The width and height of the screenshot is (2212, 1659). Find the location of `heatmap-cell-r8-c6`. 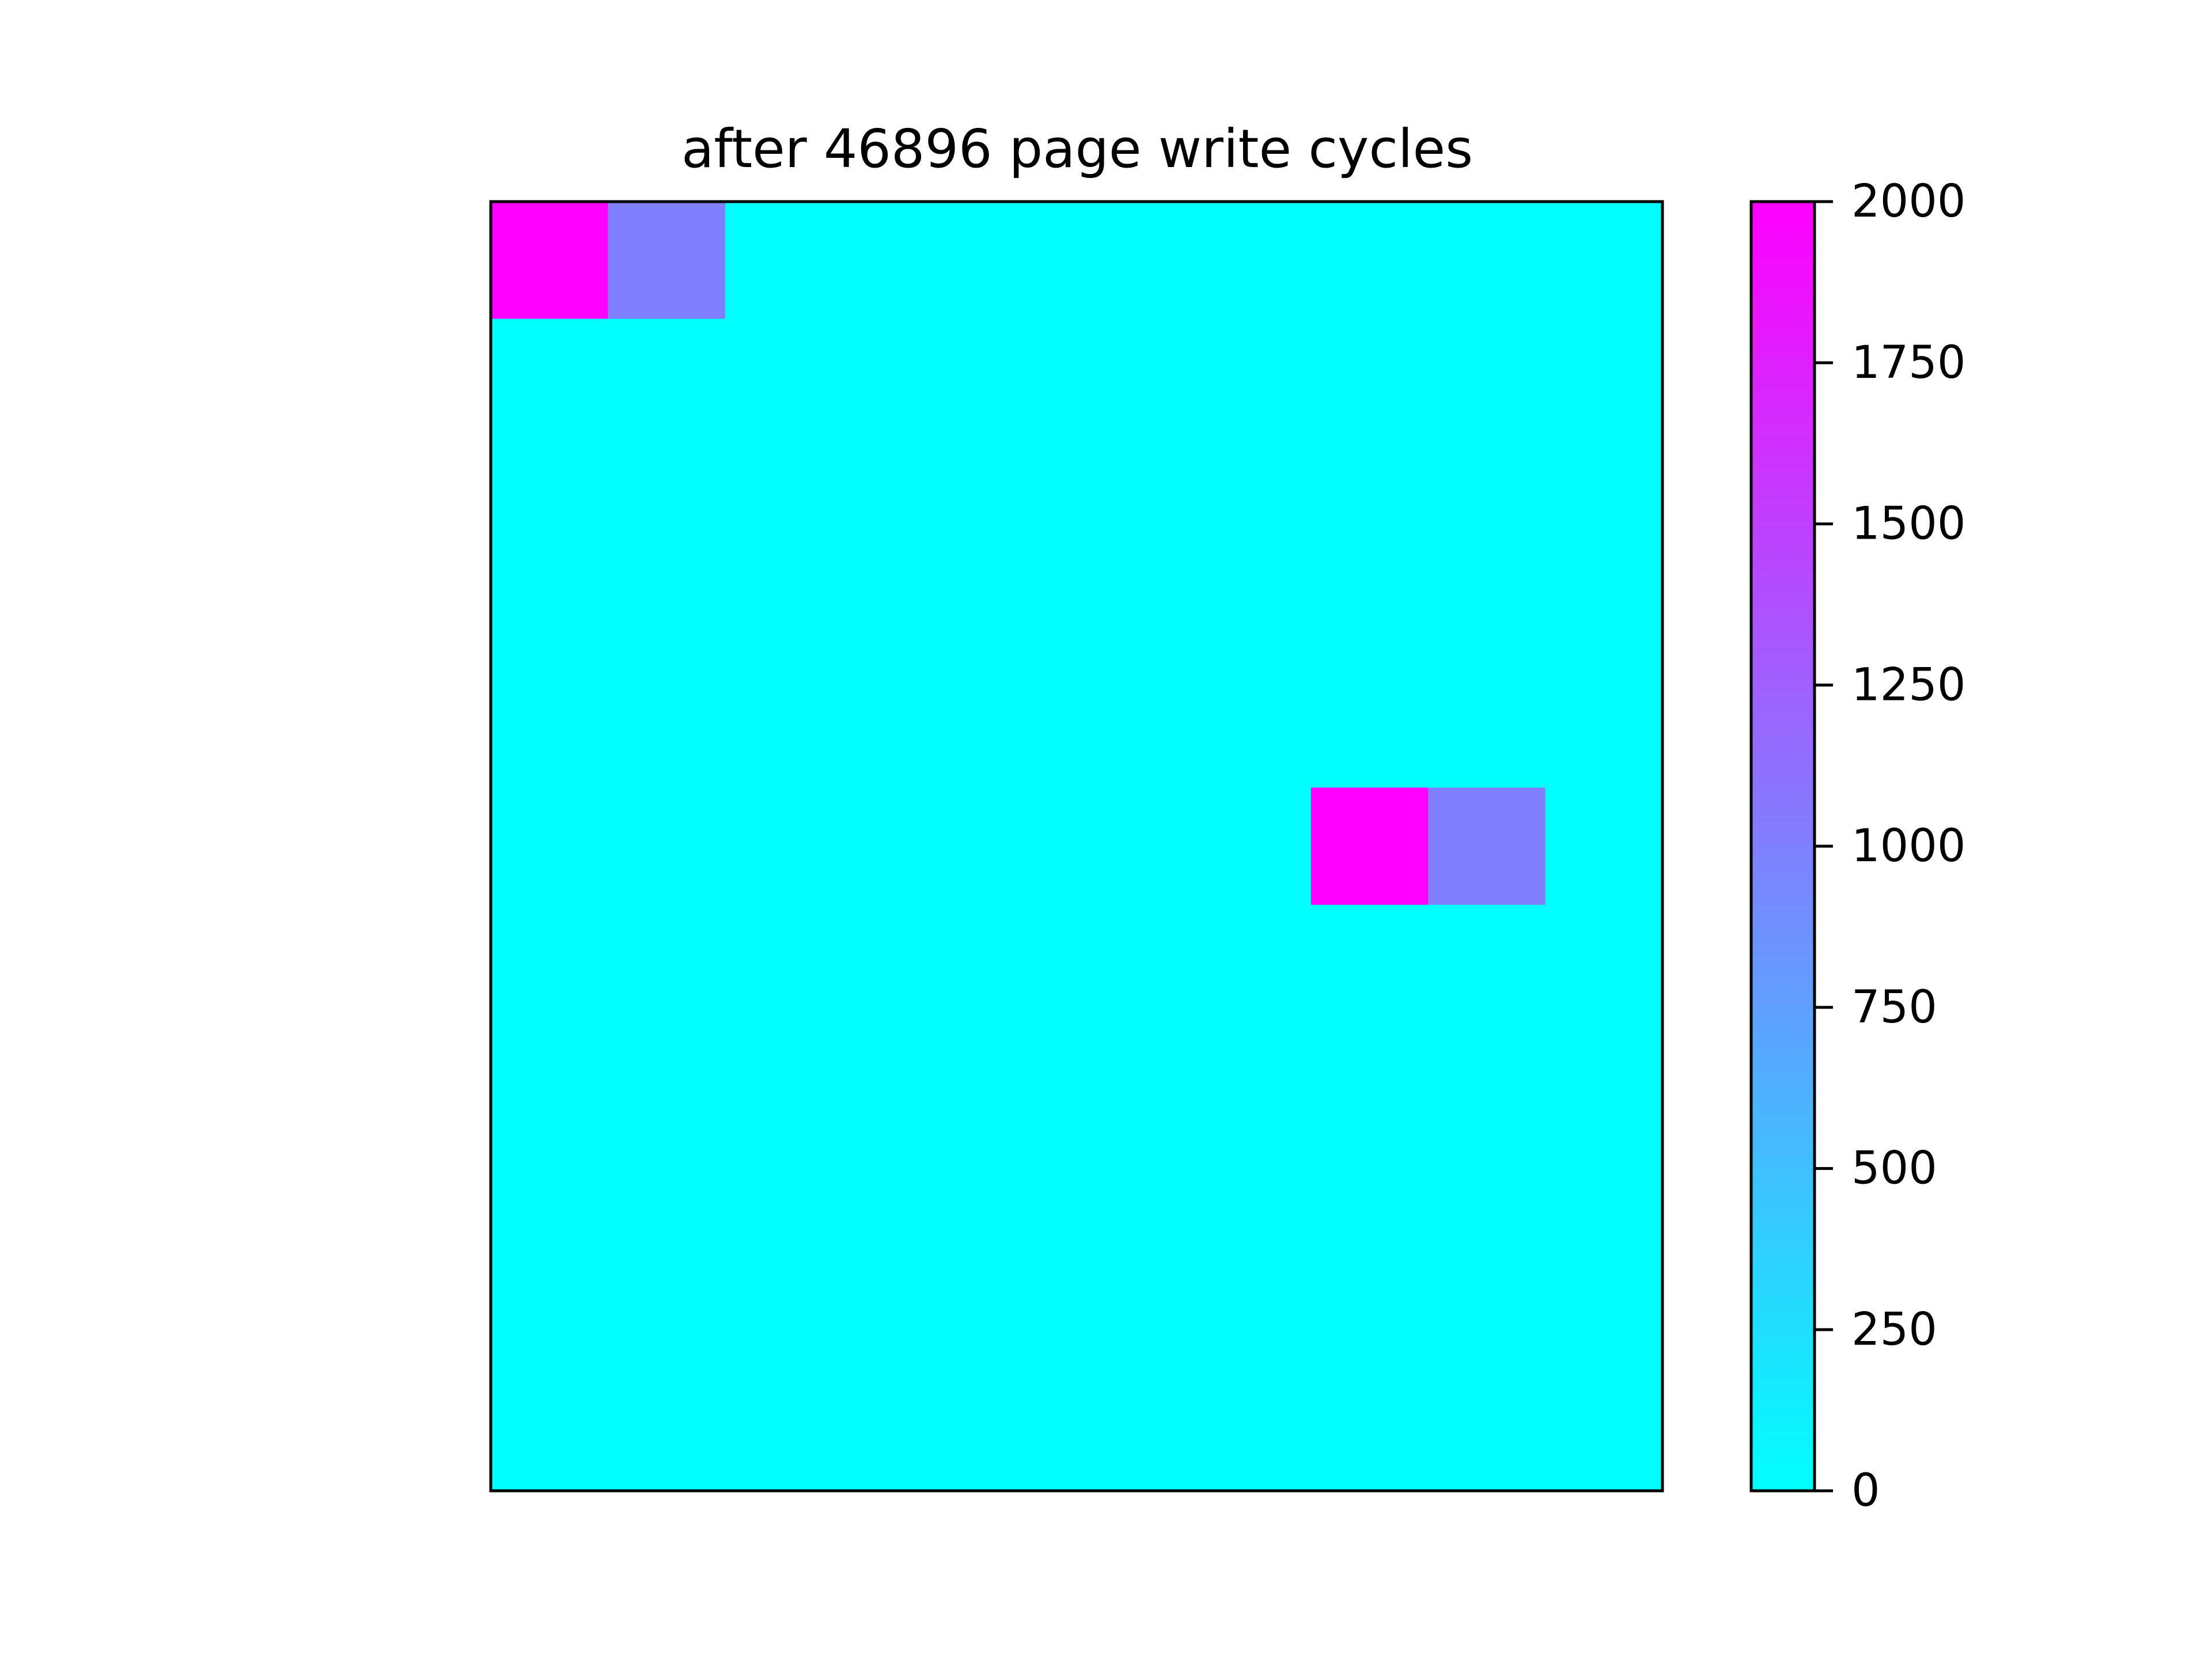

heatmap-cell-r8-c6 is located at coordinates (1253, 1198).